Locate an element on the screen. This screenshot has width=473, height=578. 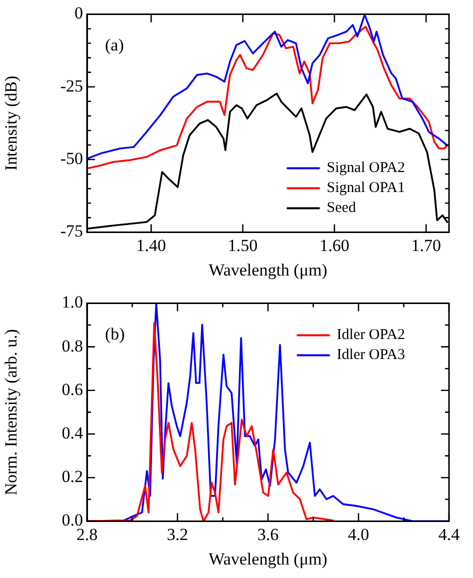
y-axis-title: Norm. Intensity (arb. u.) is located at coordinates (11, 412).